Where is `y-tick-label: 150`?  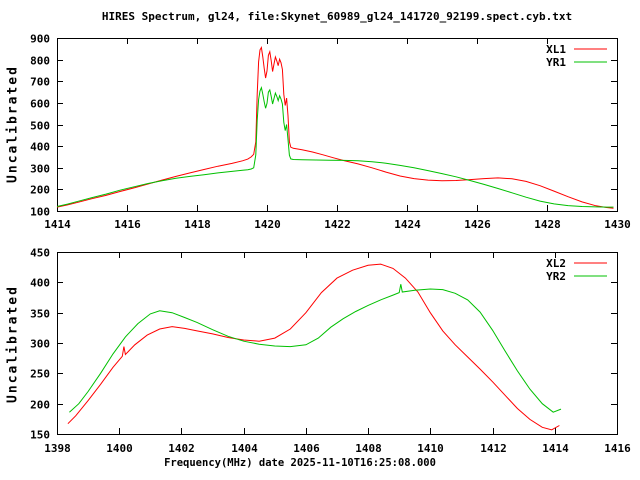
y-tick-label: 150 is located at coordinates (40, 435).